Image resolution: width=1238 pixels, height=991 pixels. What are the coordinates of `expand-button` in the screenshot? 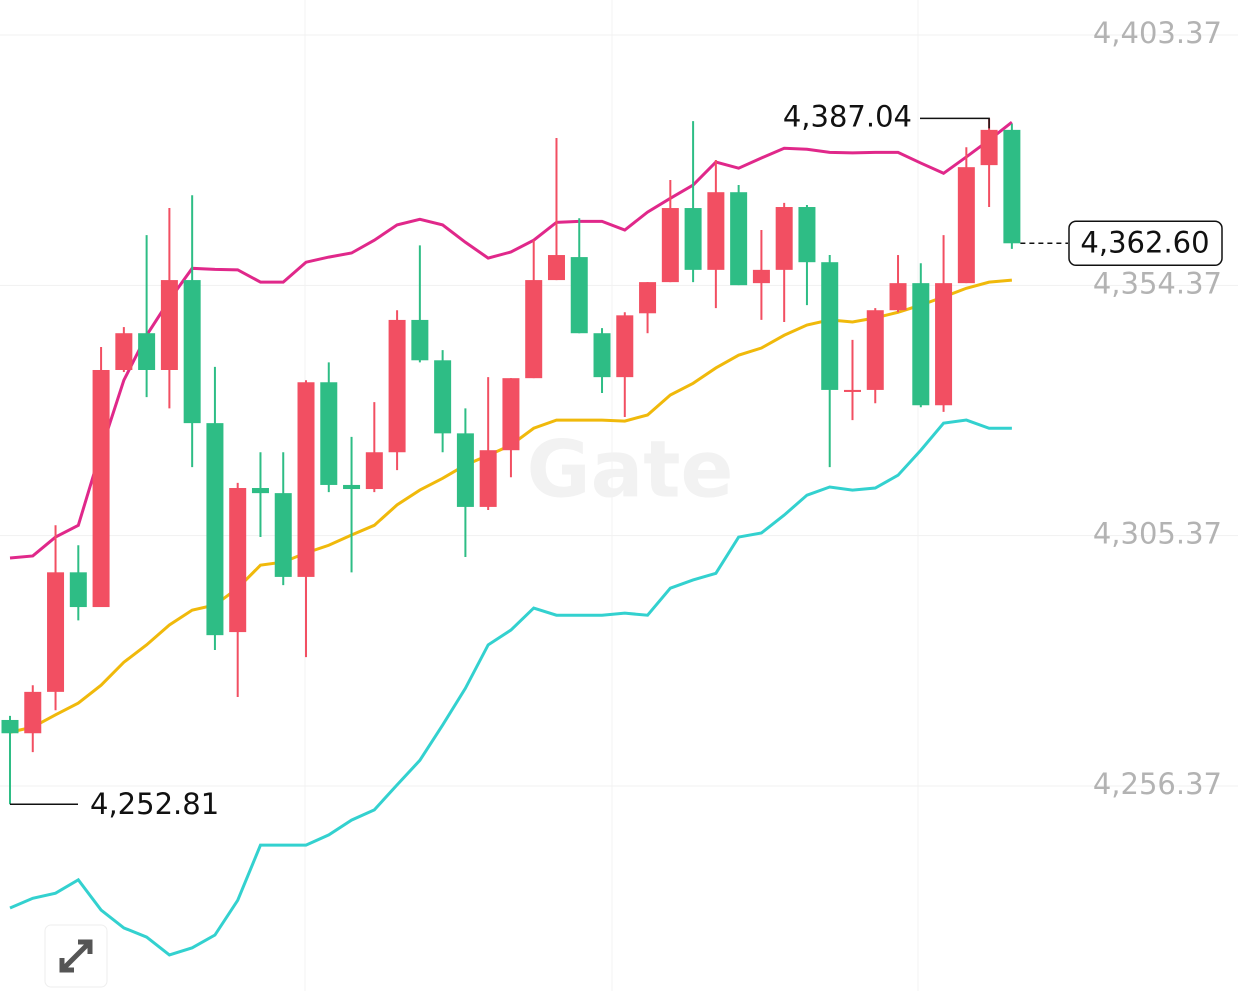 It's located at (76, 956).